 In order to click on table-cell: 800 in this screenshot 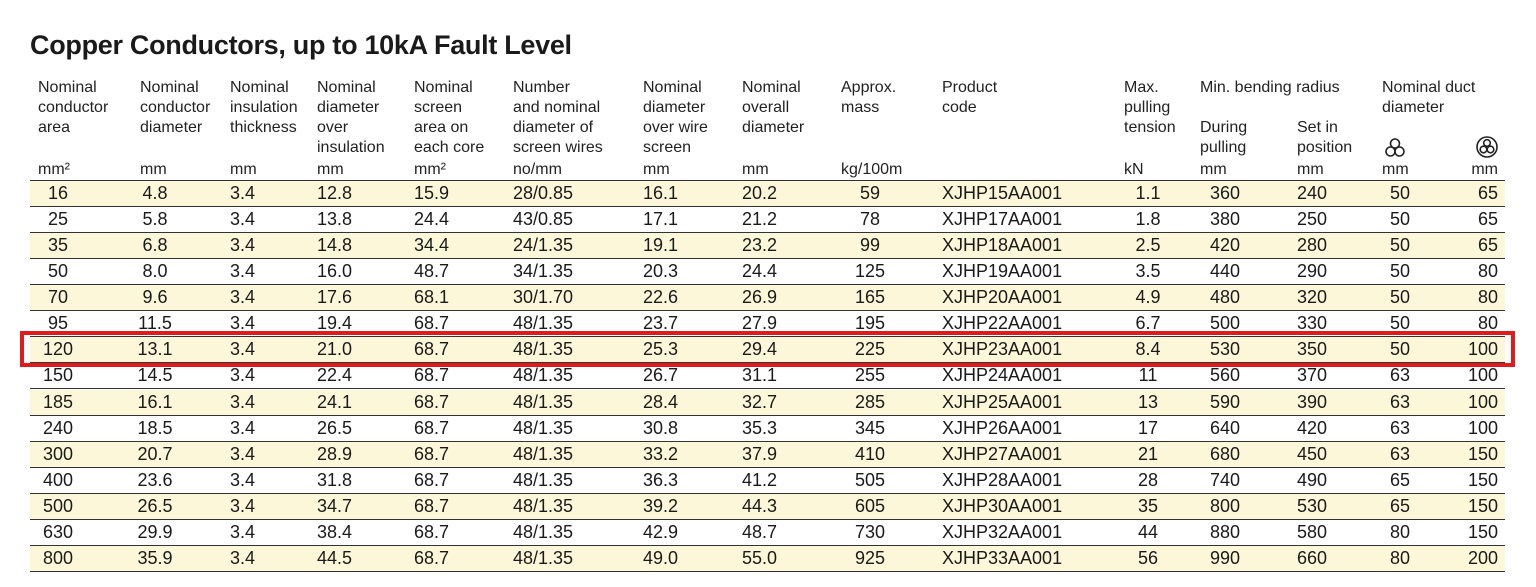, I will do `click(1225, 505)`.